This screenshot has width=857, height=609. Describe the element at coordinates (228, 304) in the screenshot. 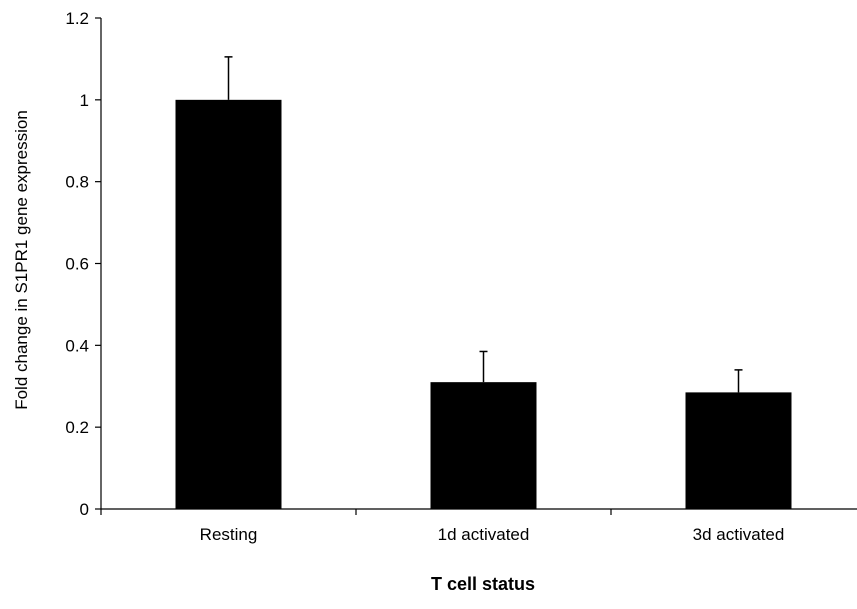

I see `bar-resting` at that location.